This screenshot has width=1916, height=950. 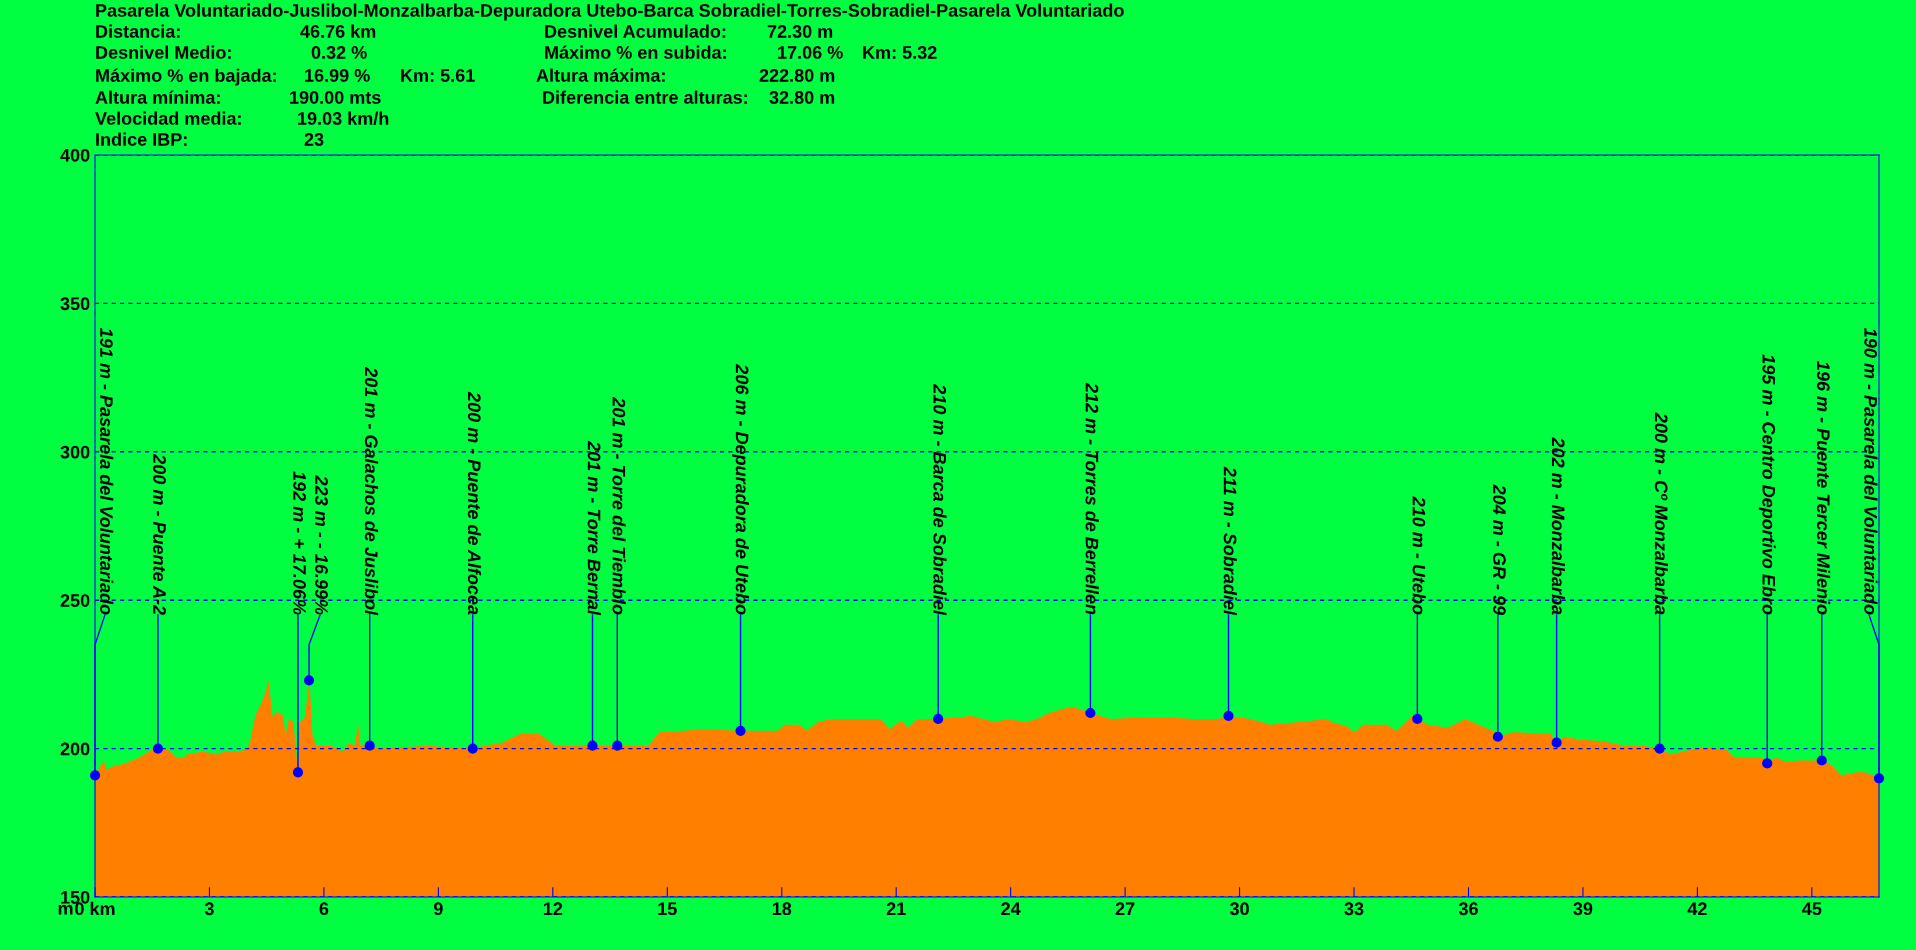 I want to click on annotation: 210 m - Barca de Sobradiel, so click(x=940, y=499).